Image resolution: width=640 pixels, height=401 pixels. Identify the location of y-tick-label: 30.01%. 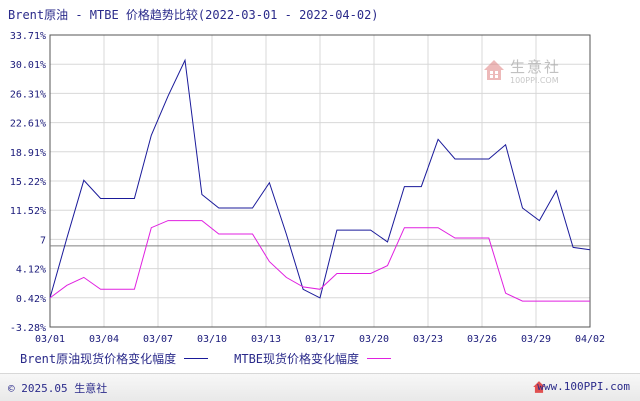
(28, 65).